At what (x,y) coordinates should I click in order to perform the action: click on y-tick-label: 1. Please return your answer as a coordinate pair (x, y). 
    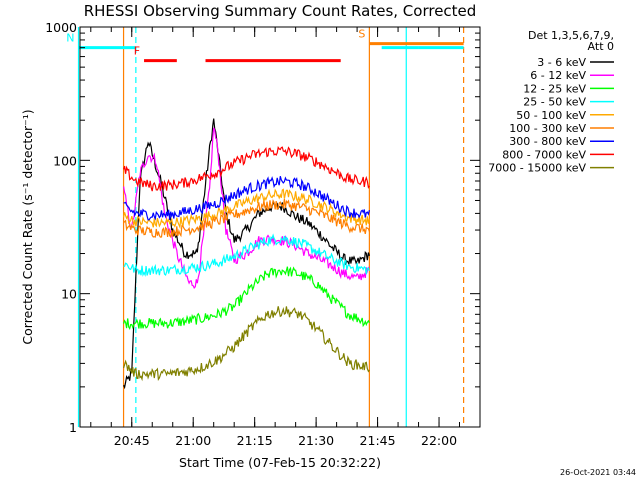
    Looking at the image, I should click on (73, 427).